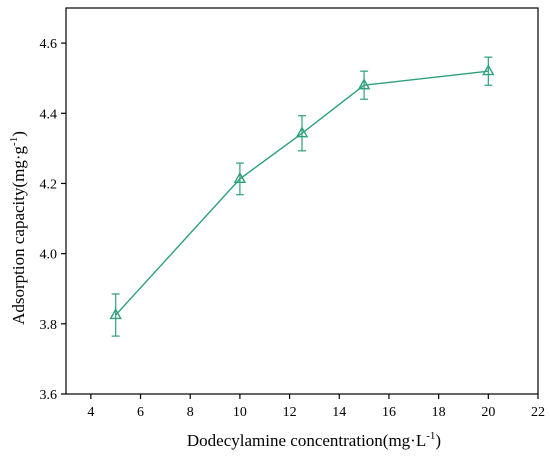  Describe the element at coordinates (538, 412) in the screenshot. I see `x-tick-label: 22` at that location.